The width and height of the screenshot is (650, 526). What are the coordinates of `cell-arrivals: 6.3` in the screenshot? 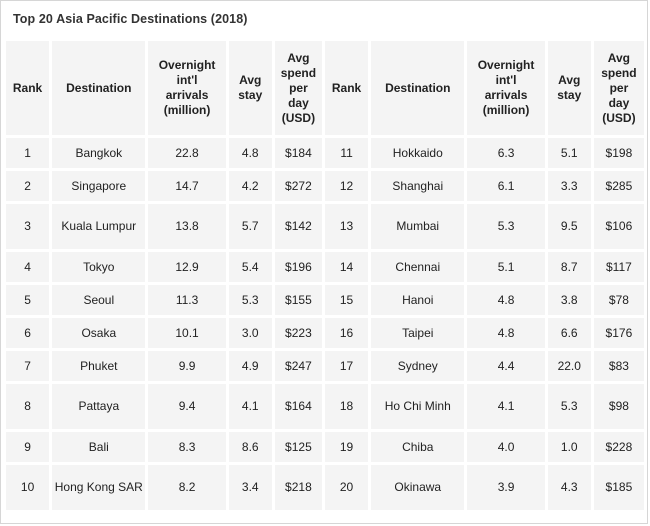 It's located at (507, 153).